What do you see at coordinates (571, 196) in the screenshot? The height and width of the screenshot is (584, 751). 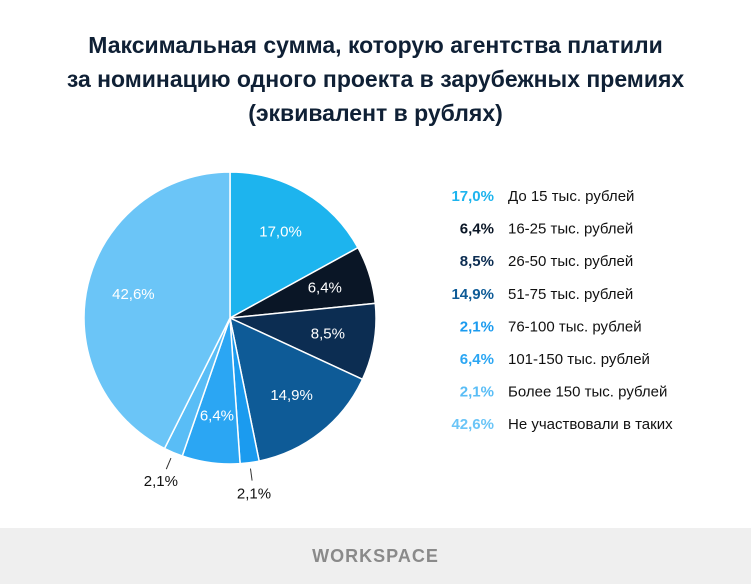 I see `legend-label: До 15 тыс. рублей` at bounding box center [571, 196].